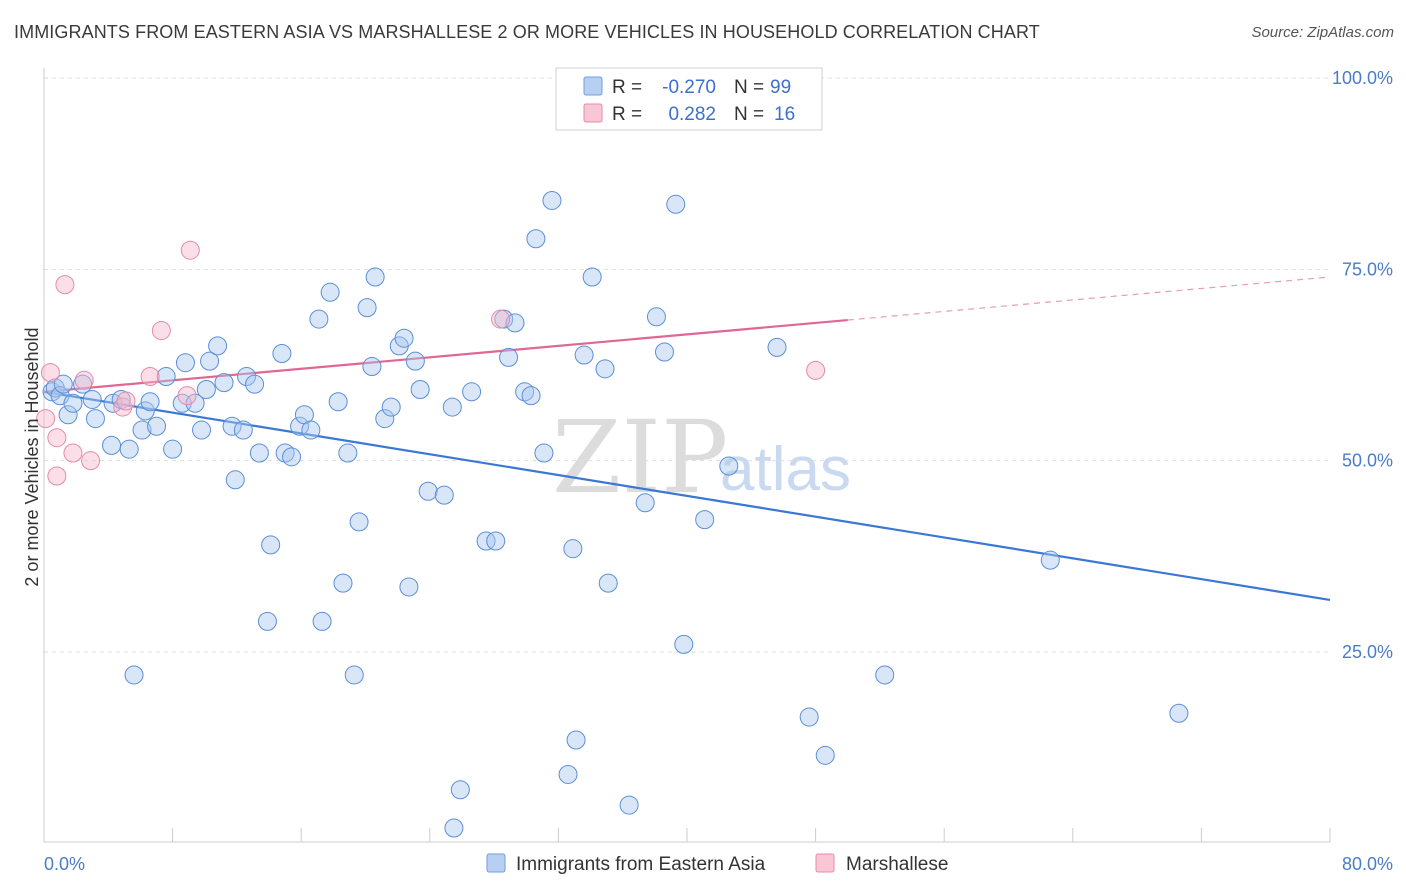  I want to click on legend-r-label-1: R =, so click(627, 87).